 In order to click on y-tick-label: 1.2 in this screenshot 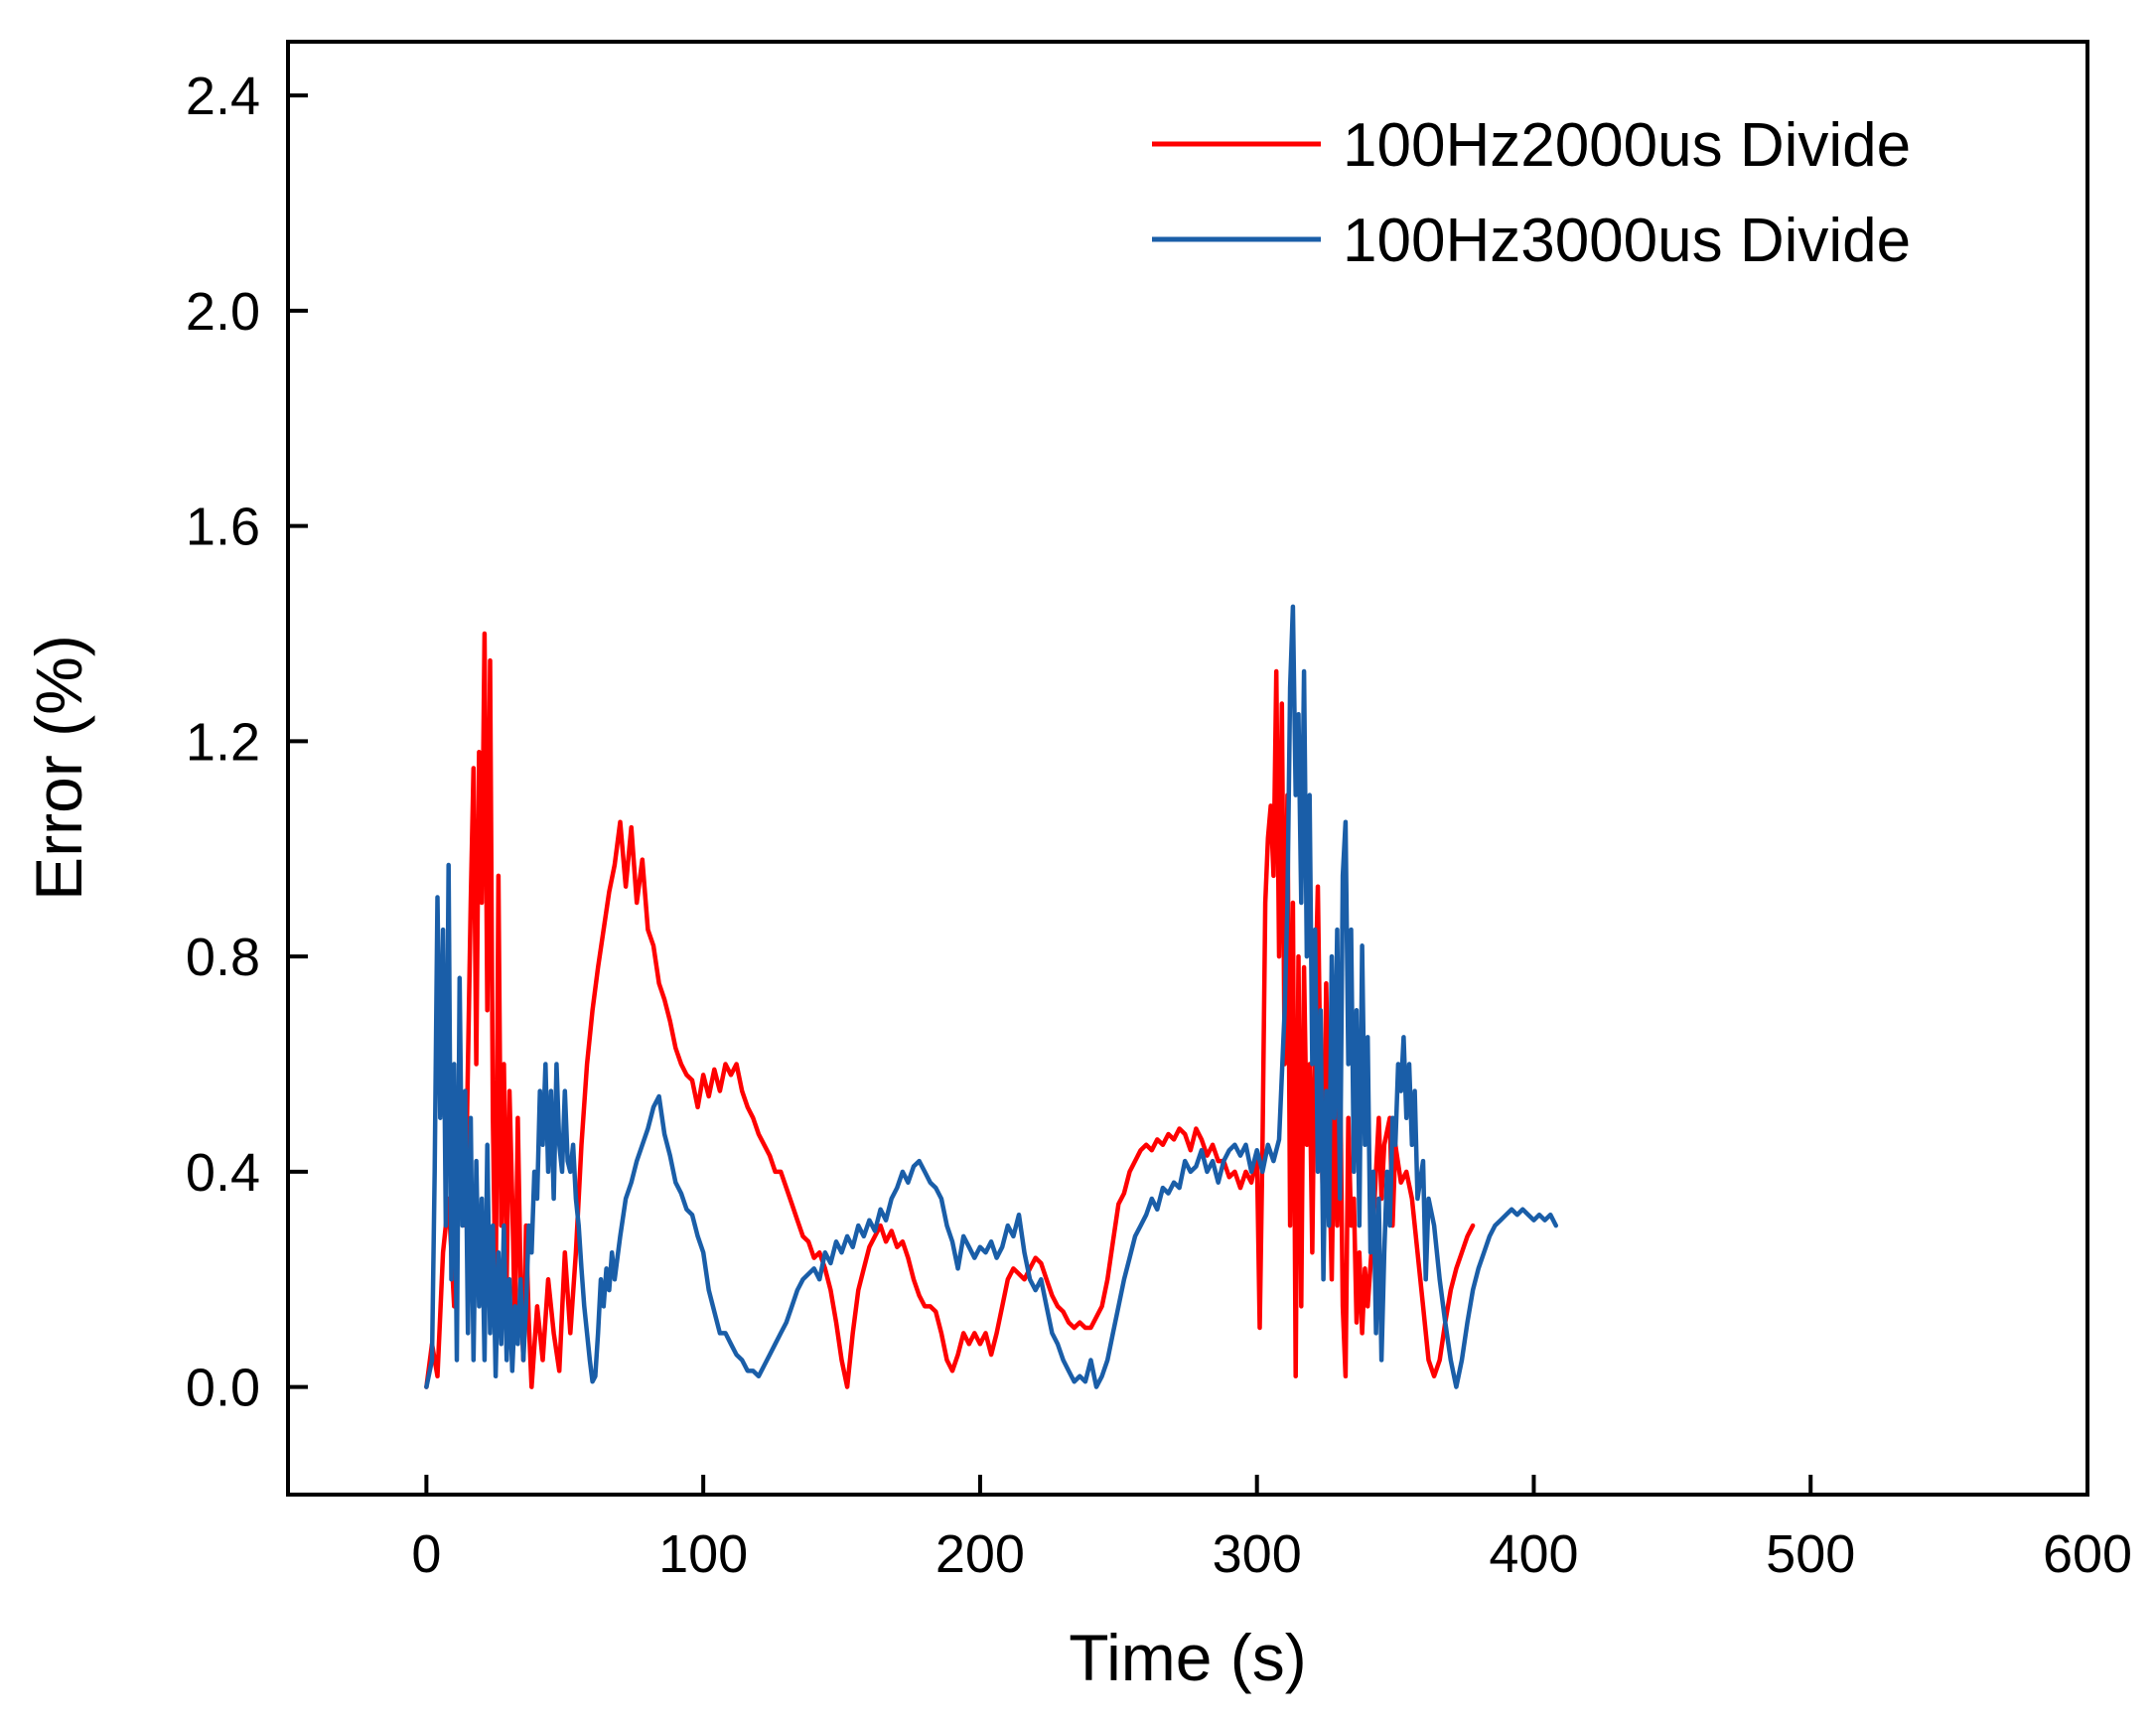, I will do `click(223, 742)`.